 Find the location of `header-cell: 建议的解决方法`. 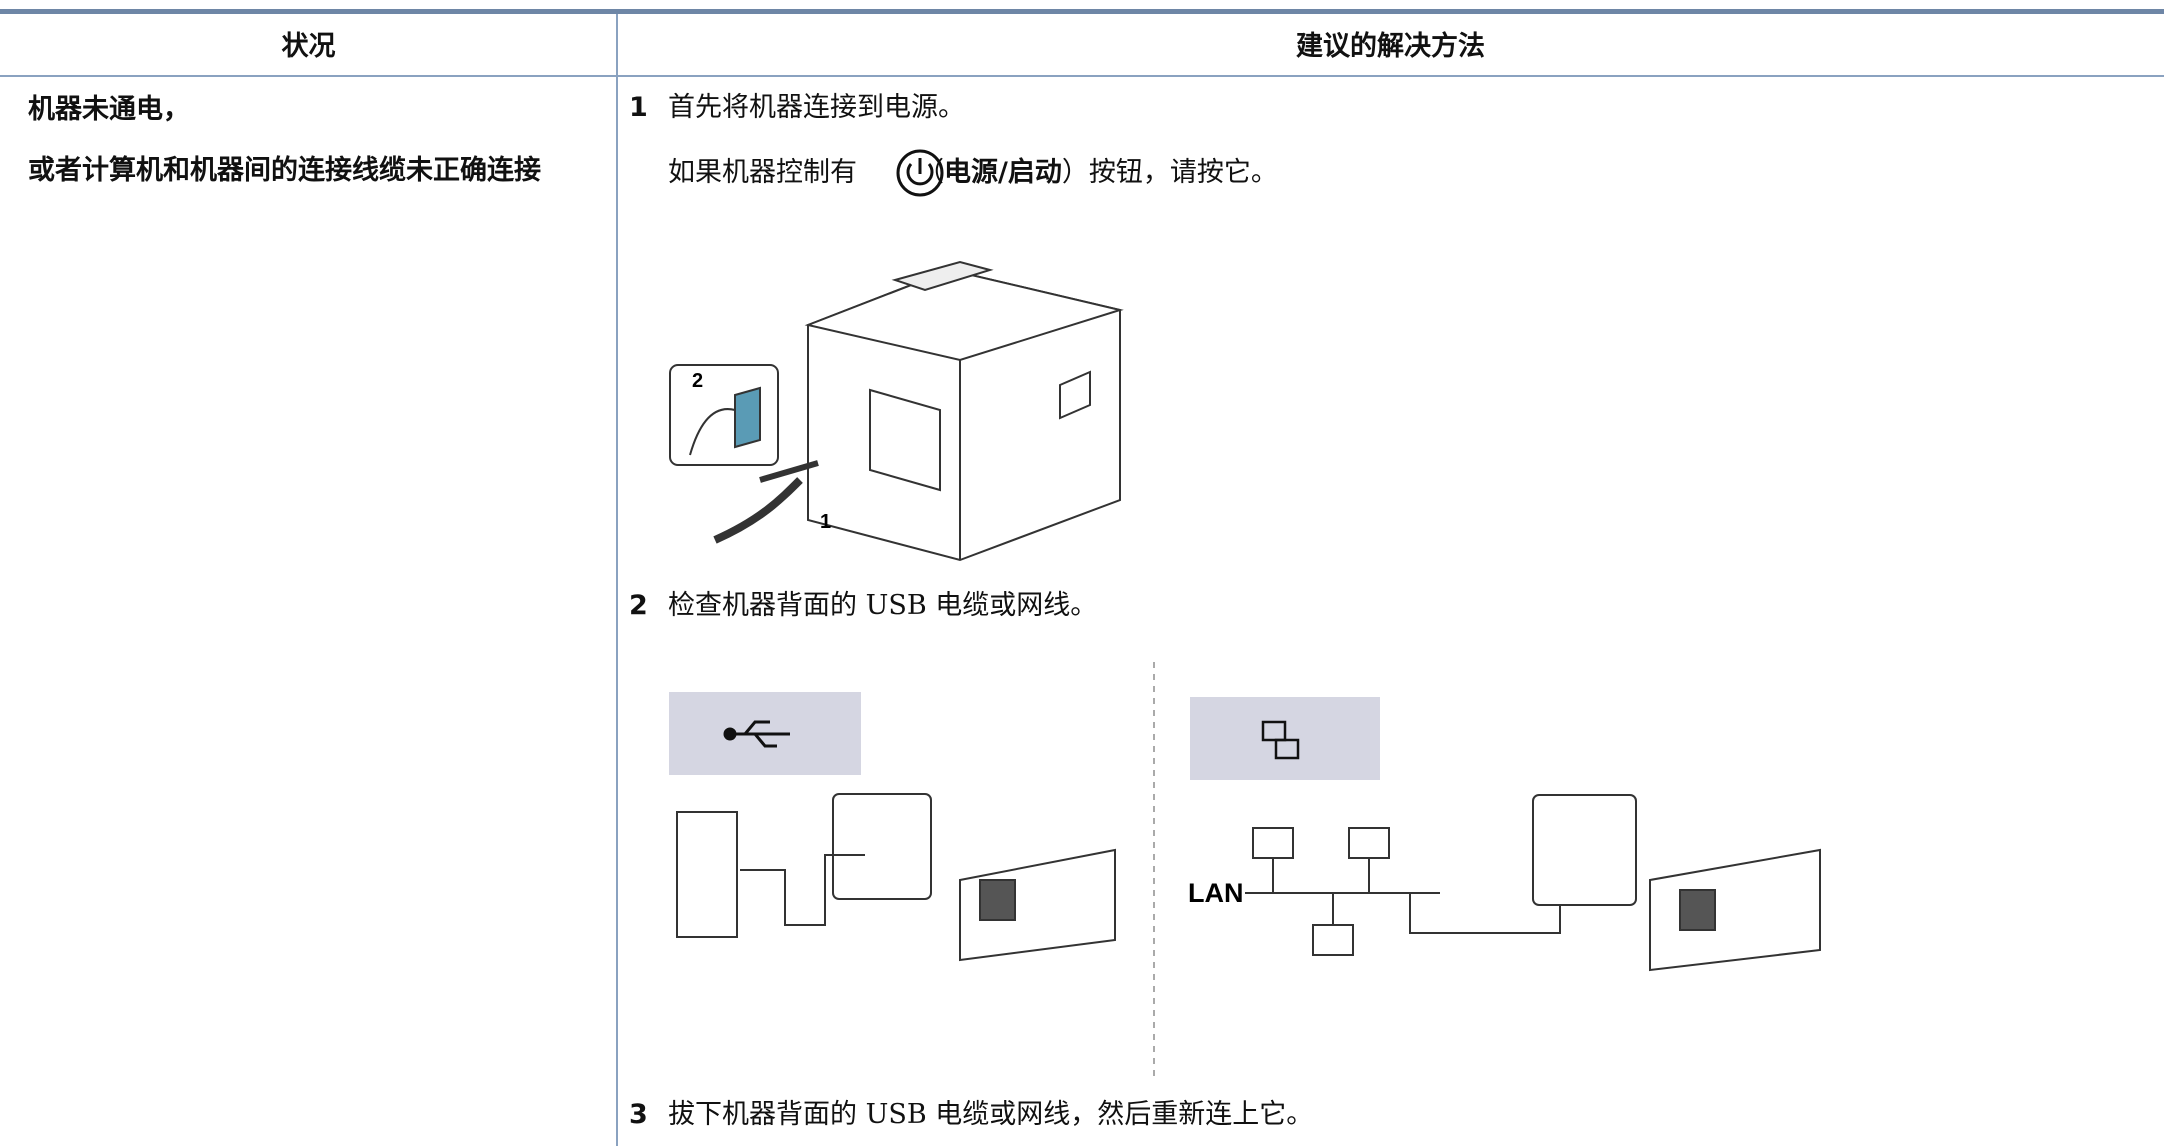

header-cell: 建议的解决方法 is located at coordinates (1390, 46).